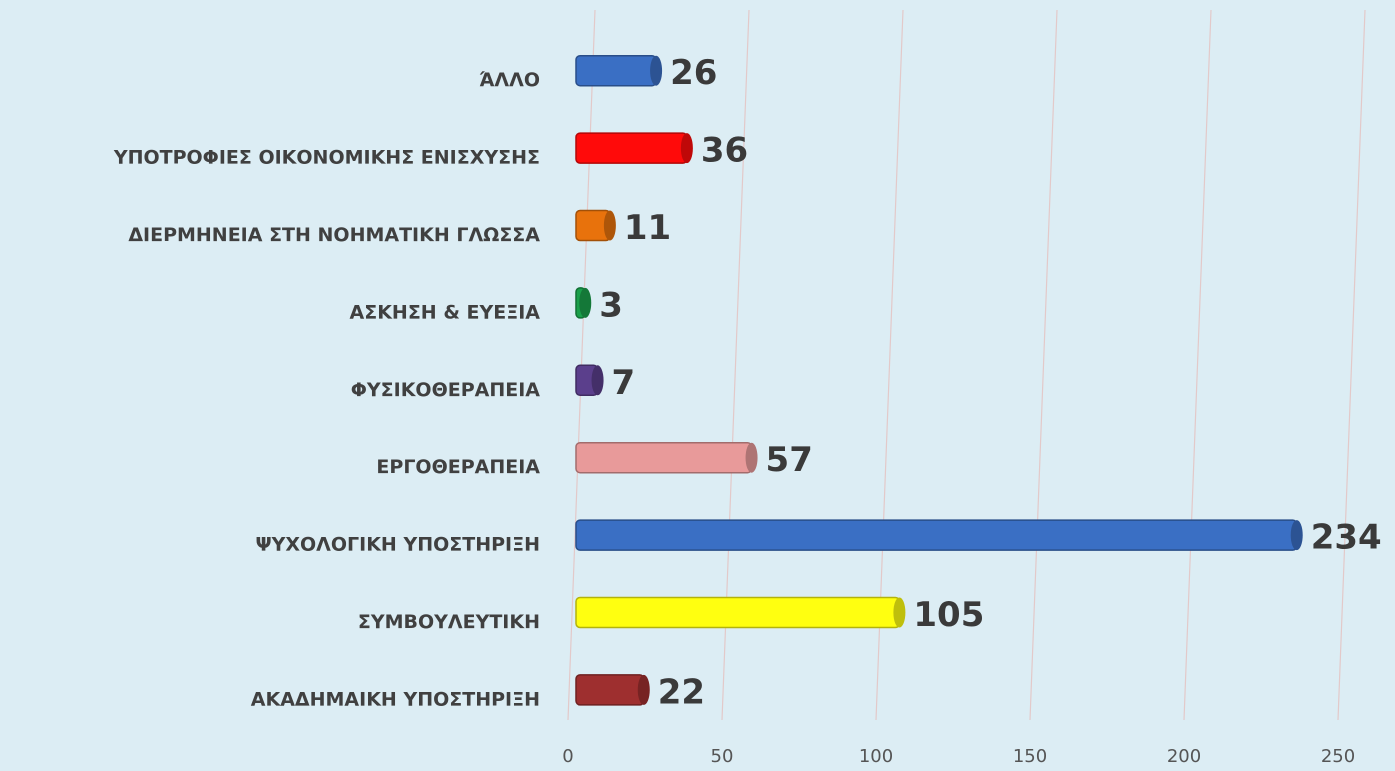  What do you see at coordinates (446, 390) in the screenshot?
I see `y-tick-label: ΦΥΣΙΚΟΘΕΡΑΠΕΙΑ` at bounding box center [446, 390].